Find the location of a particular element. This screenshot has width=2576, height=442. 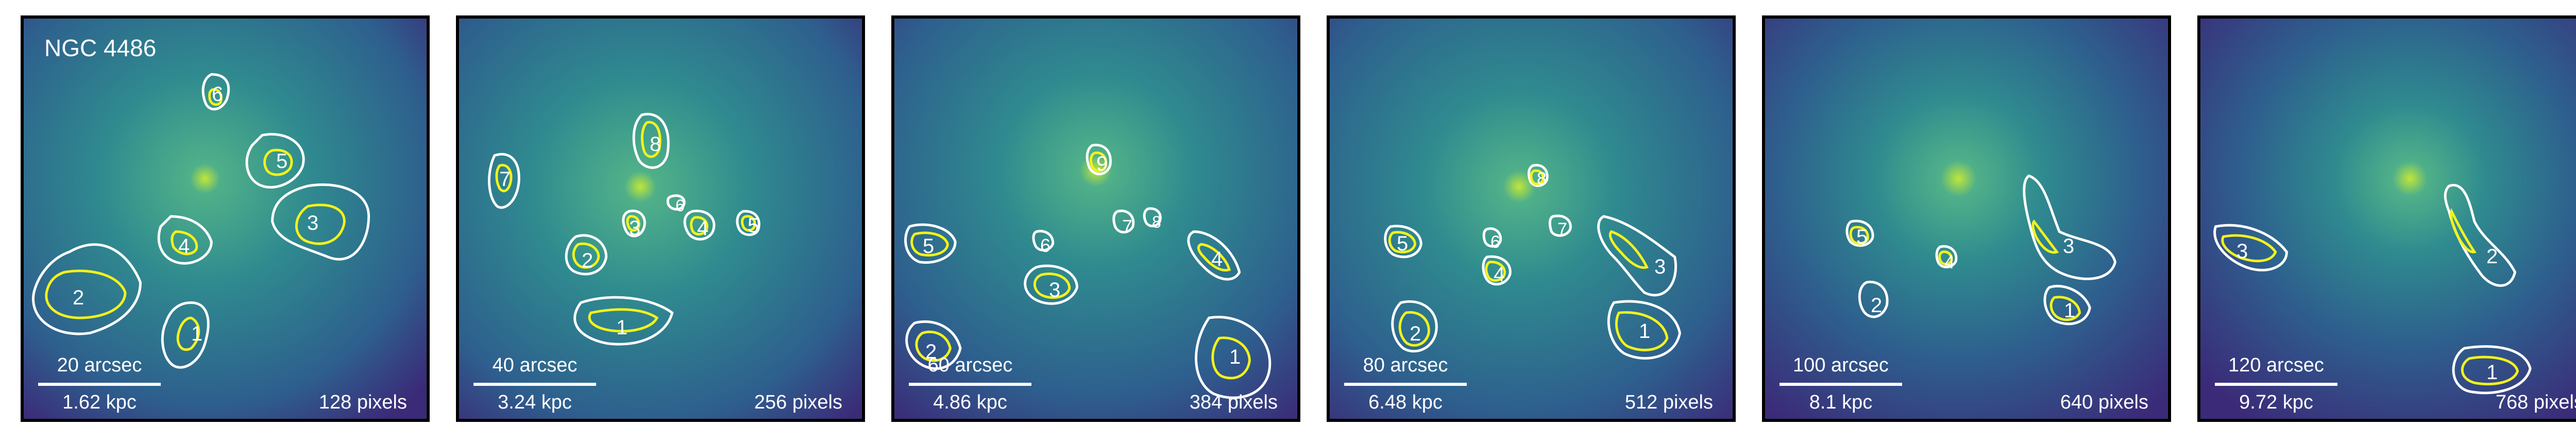

panel-6: 1 2 3 120 arcsec 9.72 kpc 768 pixels is located at coordinates (2386, 218).